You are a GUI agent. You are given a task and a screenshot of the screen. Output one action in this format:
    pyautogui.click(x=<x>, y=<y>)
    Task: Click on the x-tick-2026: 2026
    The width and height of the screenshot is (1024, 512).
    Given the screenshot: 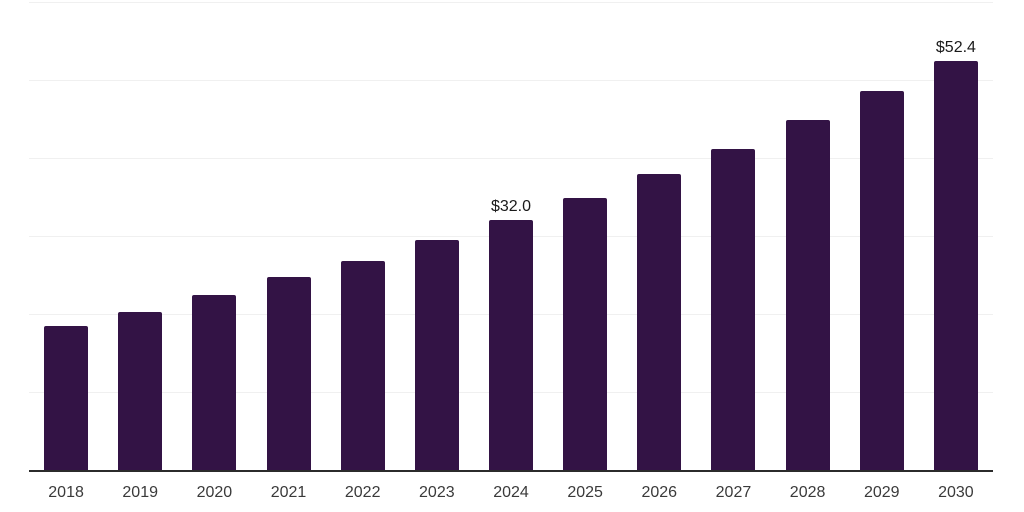 What is the action you would take?
    pyautogui.click(x=659, y=492)
    